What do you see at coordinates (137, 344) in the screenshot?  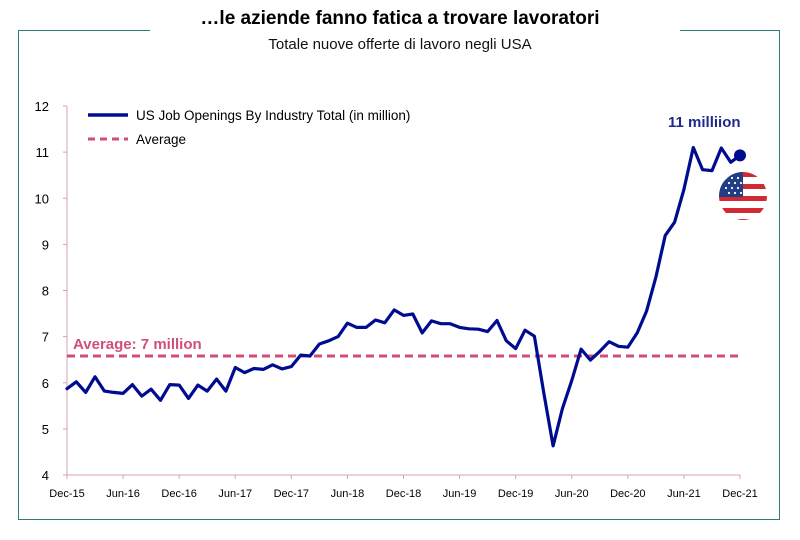 I see `average-annotation: Average: 7 million` at bounding box center [137, 344].